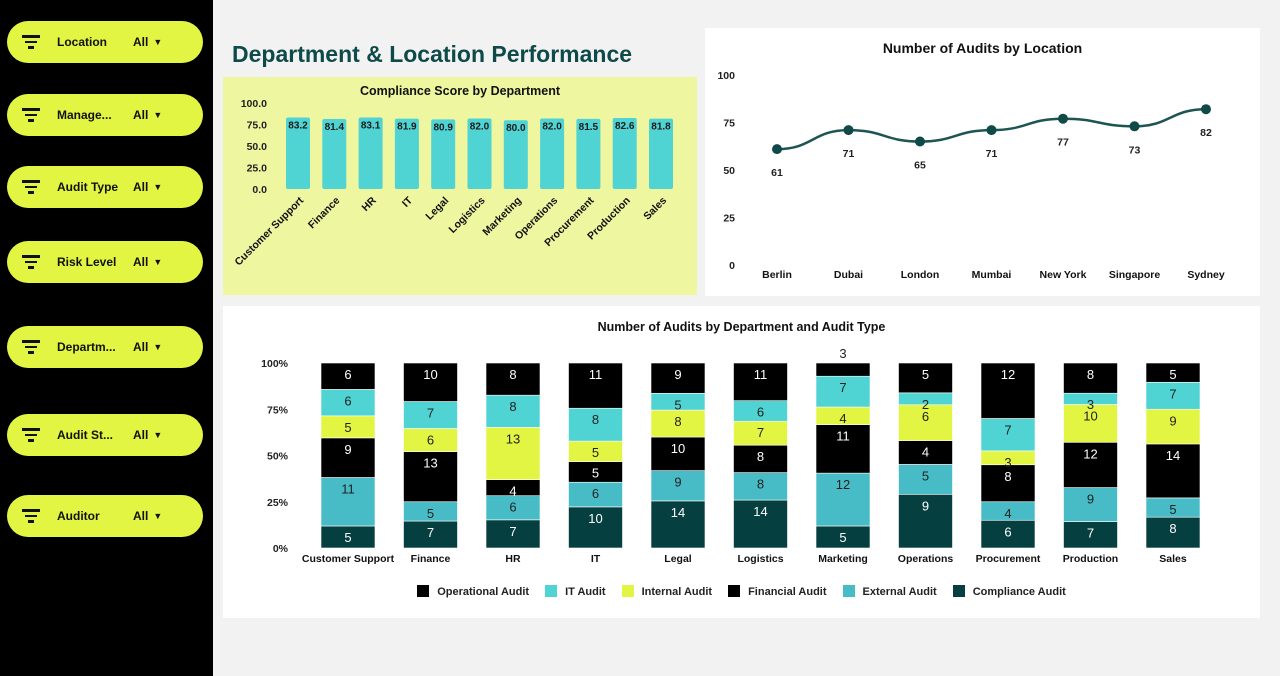 The image size is (1280, 676). I want to click on filter-label: Auditor, so click(78, 516).